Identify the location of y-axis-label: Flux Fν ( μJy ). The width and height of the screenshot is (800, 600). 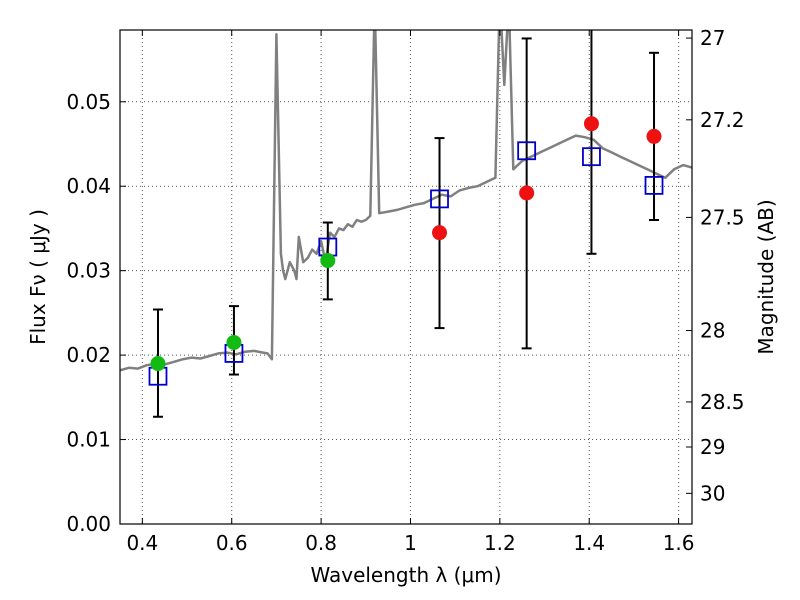
(38, 277).